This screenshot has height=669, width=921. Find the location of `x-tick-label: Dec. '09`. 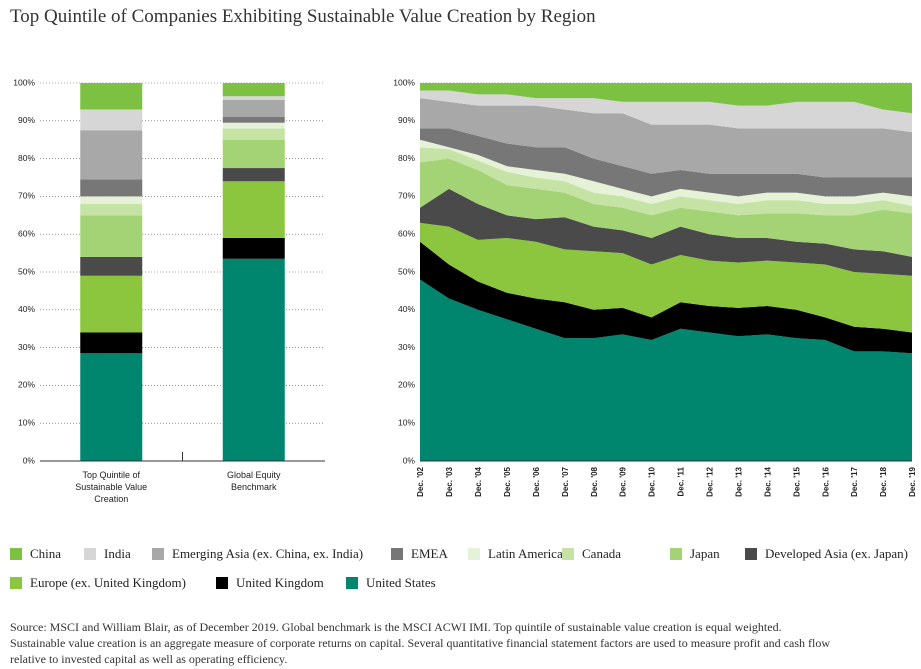

x-tick-label: Dec. '09 is located at coordinates (623, 481).